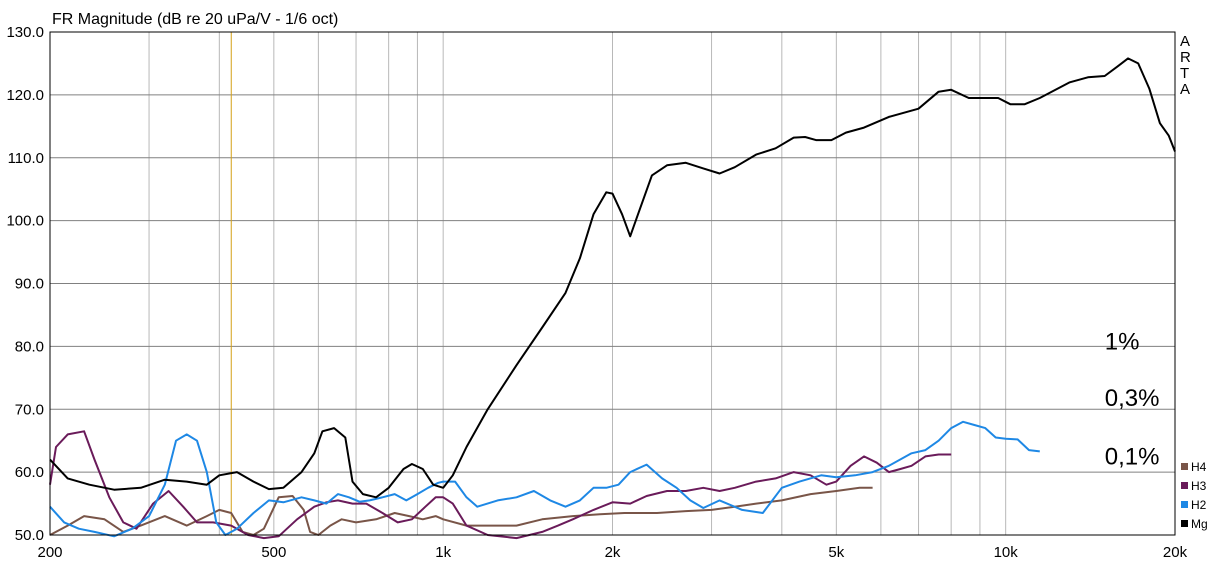  Describe the element at coordinates (1175, 552) in the screenshot. I see `x-tick-label: 20k` at that location.